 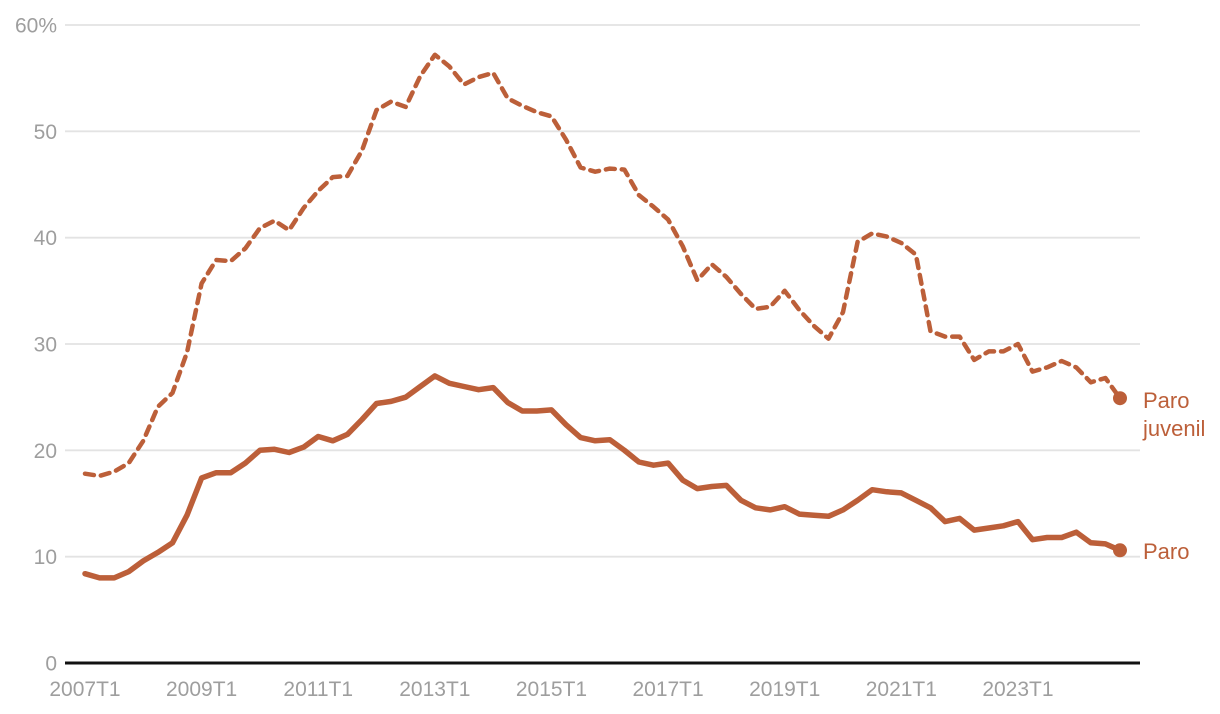 What do you see at coordinates (45, 451) in the screenshot?
I see `y-axis-label: 20` at bounding box center [45, 451].